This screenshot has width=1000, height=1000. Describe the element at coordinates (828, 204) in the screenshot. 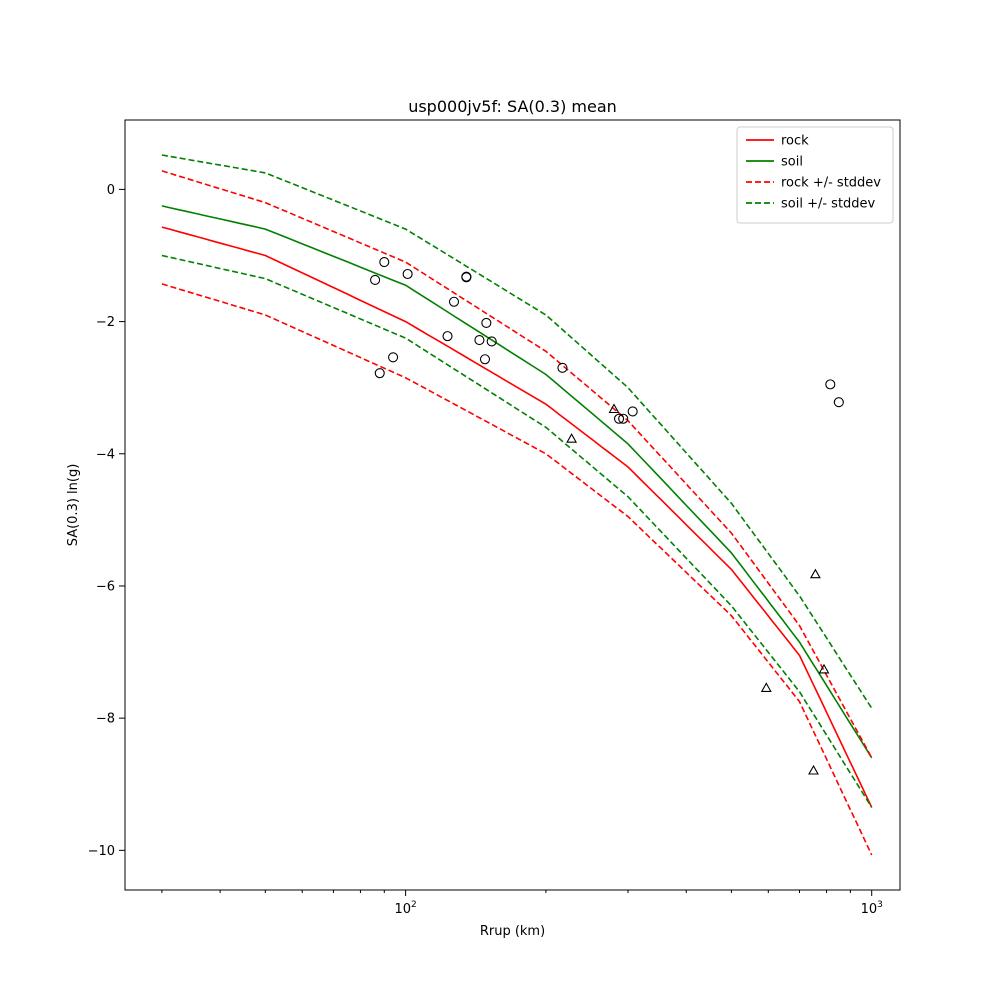

I see `legend-label-3: soil +/- stddev` at that location.